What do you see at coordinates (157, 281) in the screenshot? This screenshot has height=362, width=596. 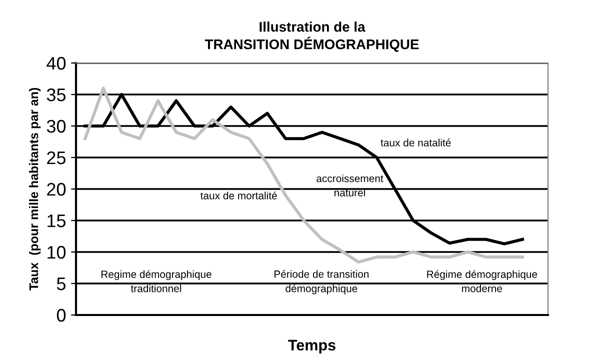 I see `annotation: Regime démographique traditionnel` at bounding box center [157, 281].